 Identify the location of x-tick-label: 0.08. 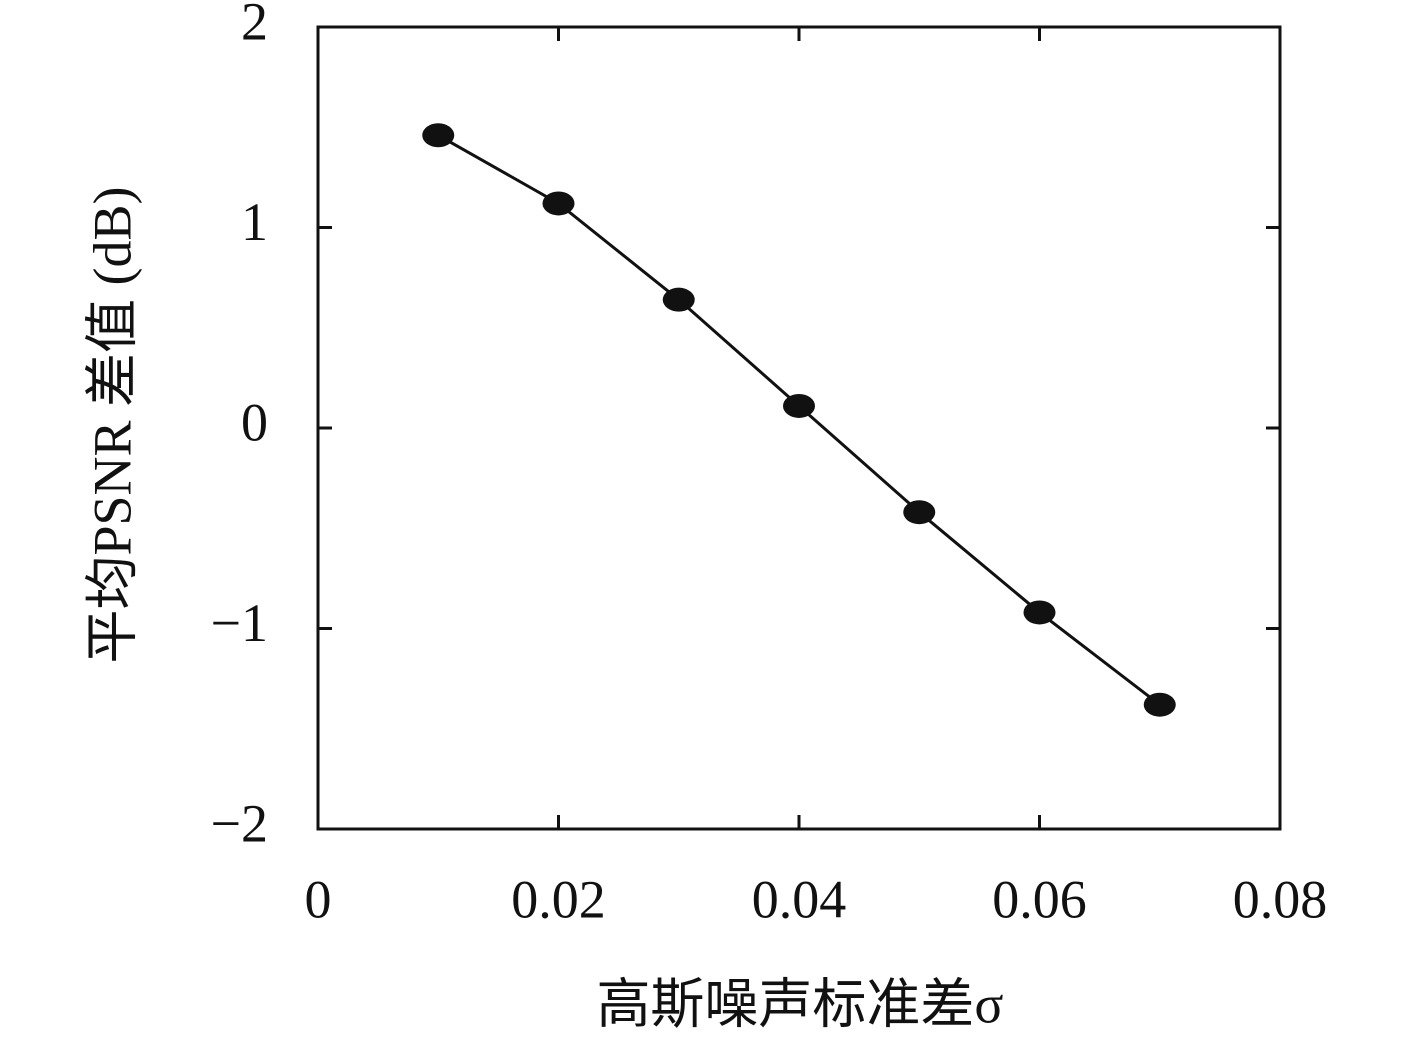
(1280, 899).